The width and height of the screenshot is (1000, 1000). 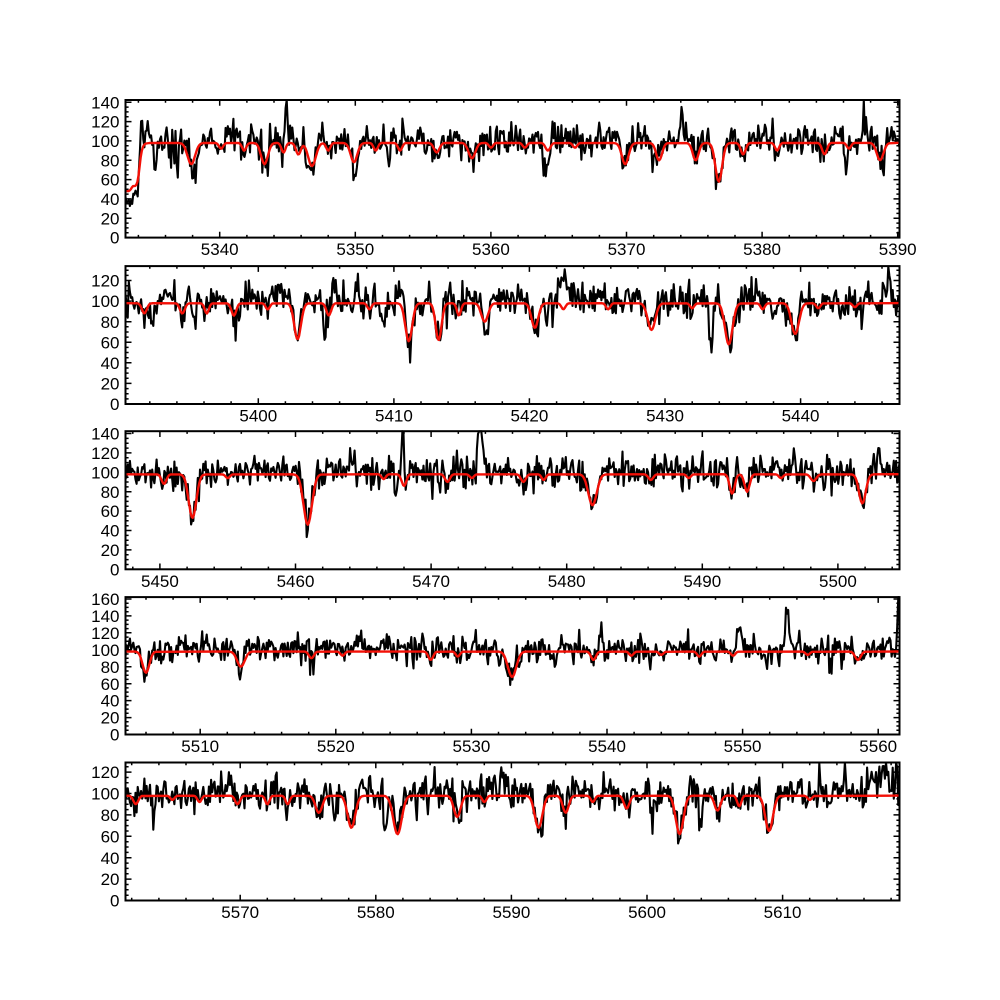 I want to click on svg-text: 5360, so click(x=491, y=249).